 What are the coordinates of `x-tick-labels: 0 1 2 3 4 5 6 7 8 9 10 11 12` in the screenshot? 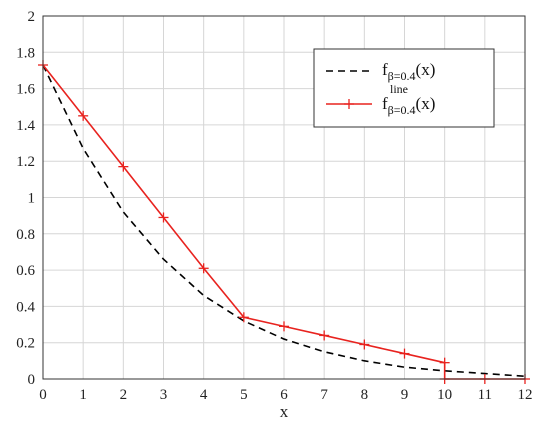 It's located at (285, 395).